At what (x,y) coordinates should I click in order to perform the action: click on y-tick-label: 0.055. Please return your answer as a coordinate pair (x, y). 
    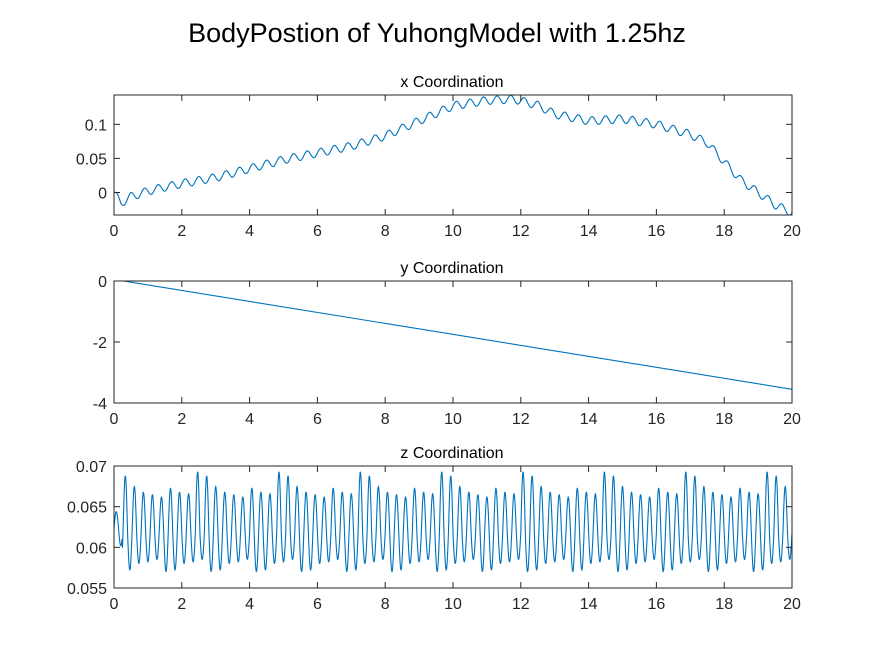
    Looking at the image, I should click on (87, 589).